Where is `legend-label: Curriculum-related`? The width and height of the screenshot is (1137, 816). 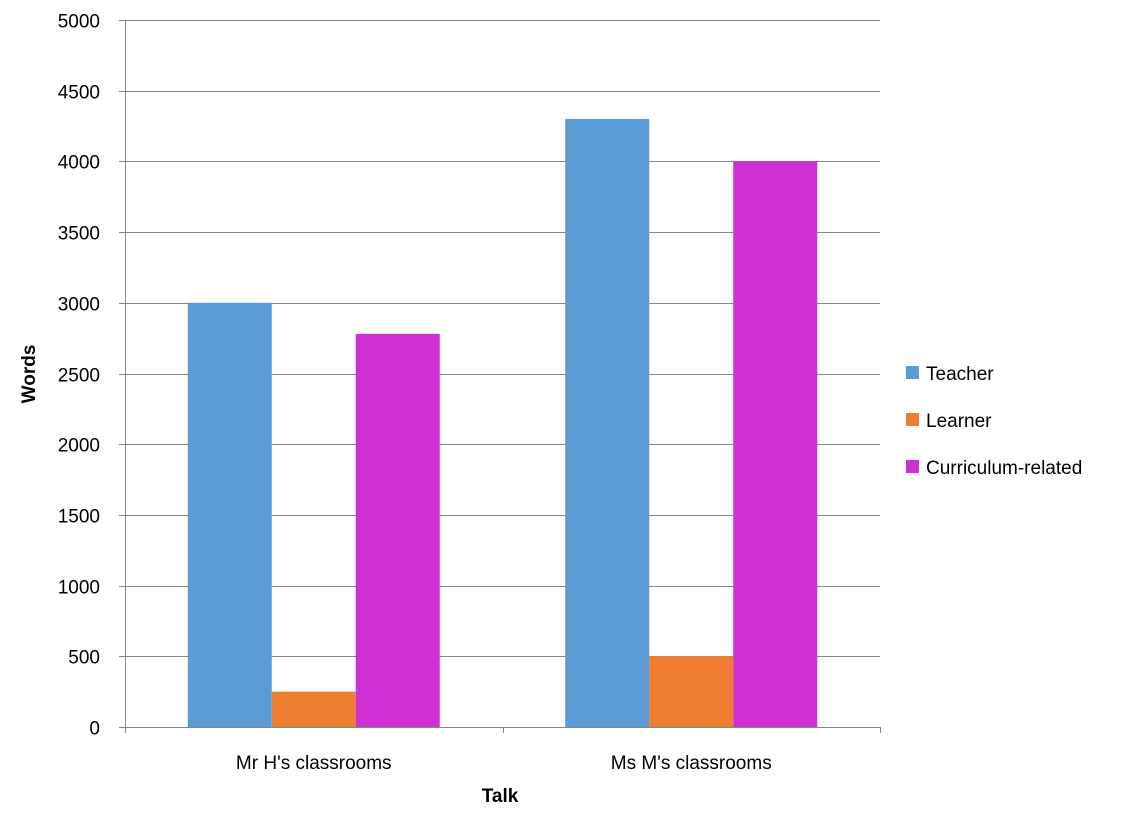 legend-label: Curriculum-related is located at coordinates (1004, 468).